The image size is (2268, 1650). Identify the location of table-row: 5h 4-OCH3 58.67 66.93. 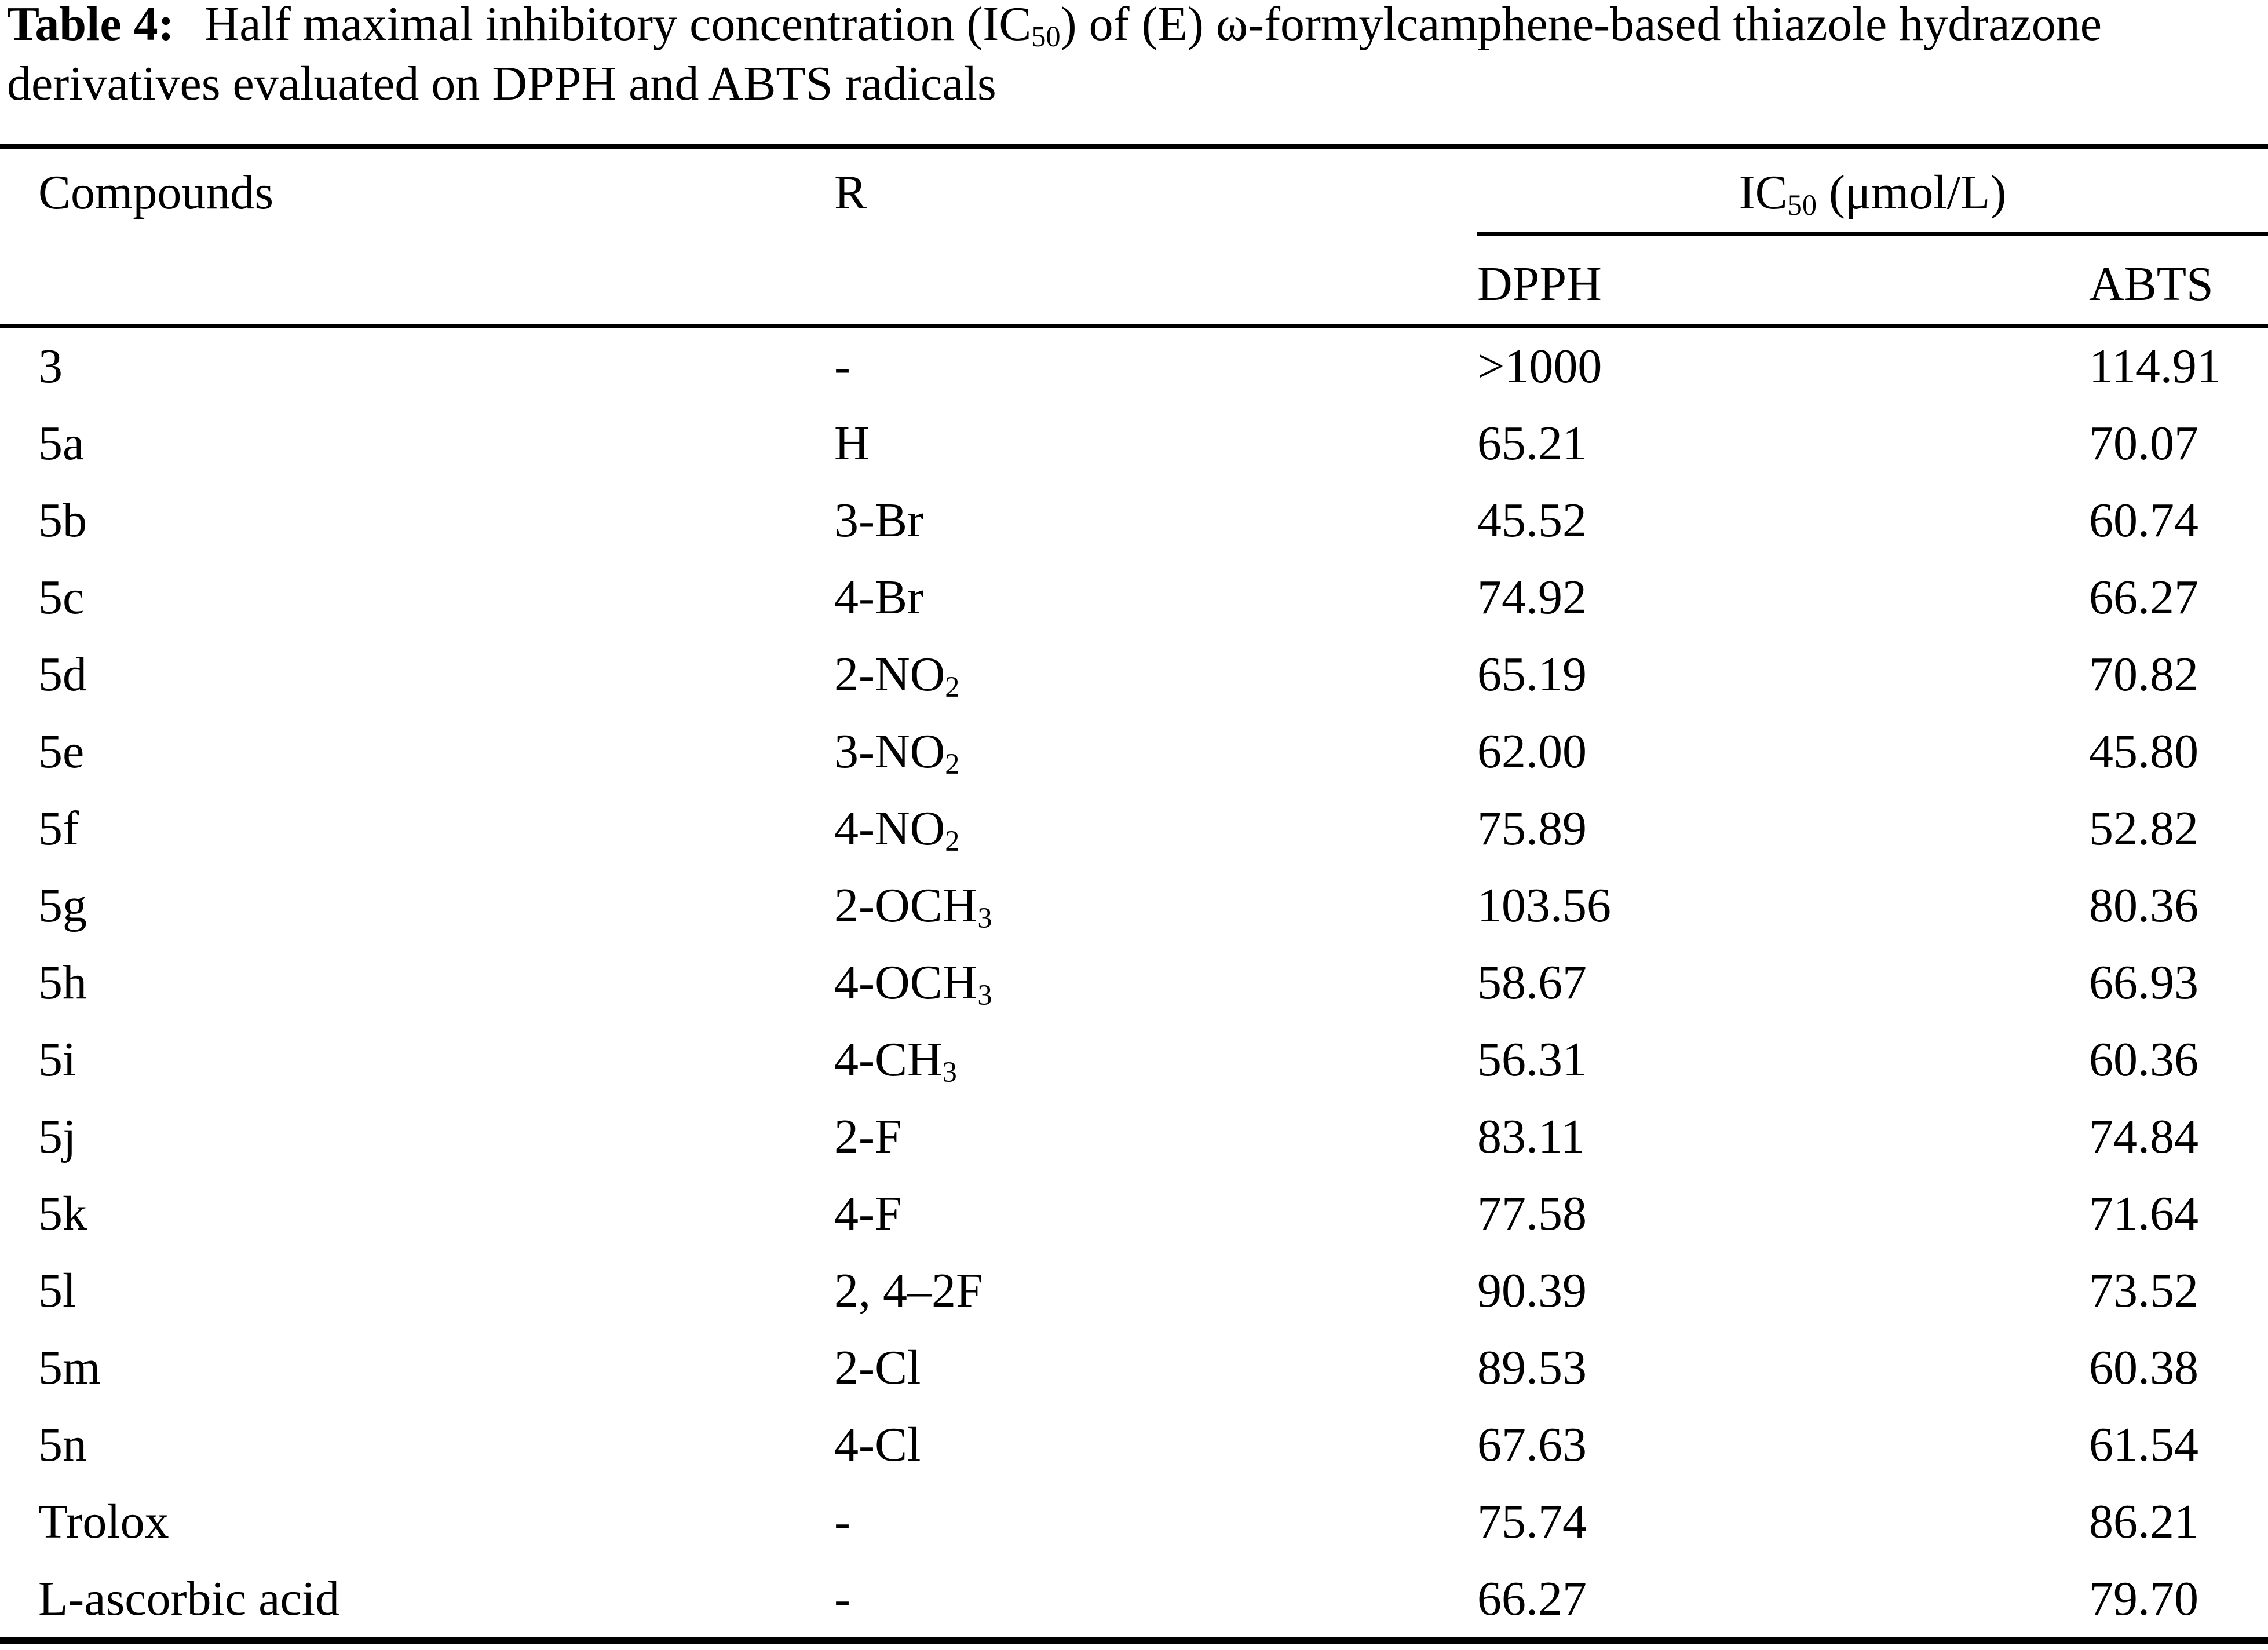
(1134, 982).